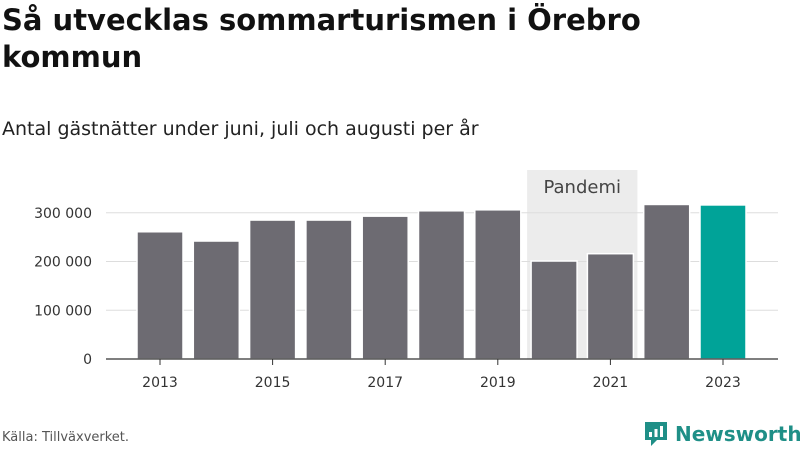  What do you see at coordinates (737, 434) in the screenshot?
I see `brand-name: Newsworthy` at bounding box center [737, 434].